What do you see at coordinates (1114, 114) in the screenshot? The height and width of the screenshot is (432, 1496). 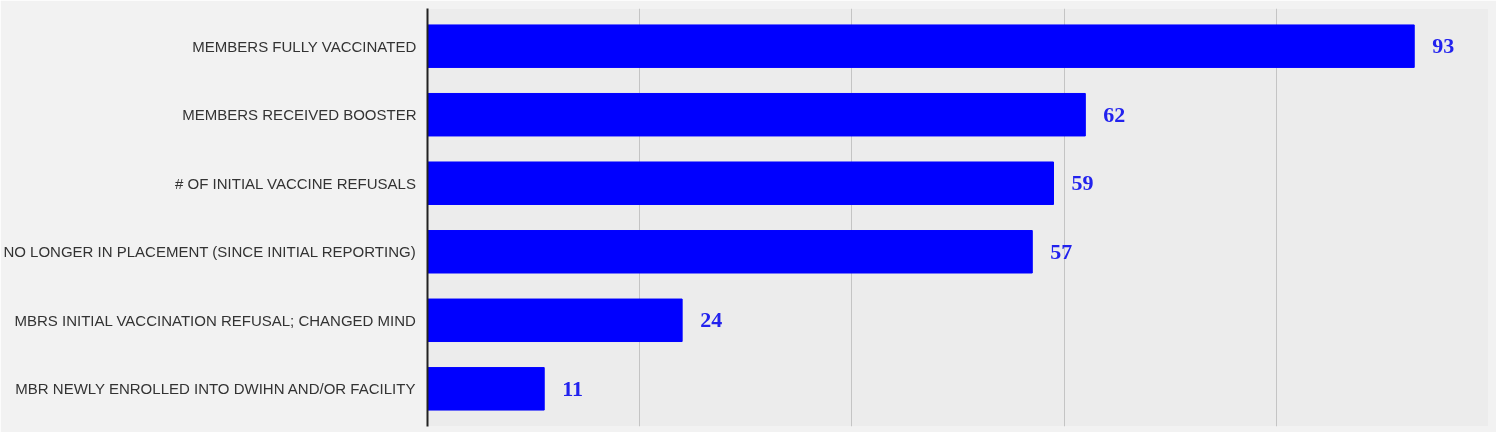 I see `data-label: 62` at bounding box center [1114, 114].